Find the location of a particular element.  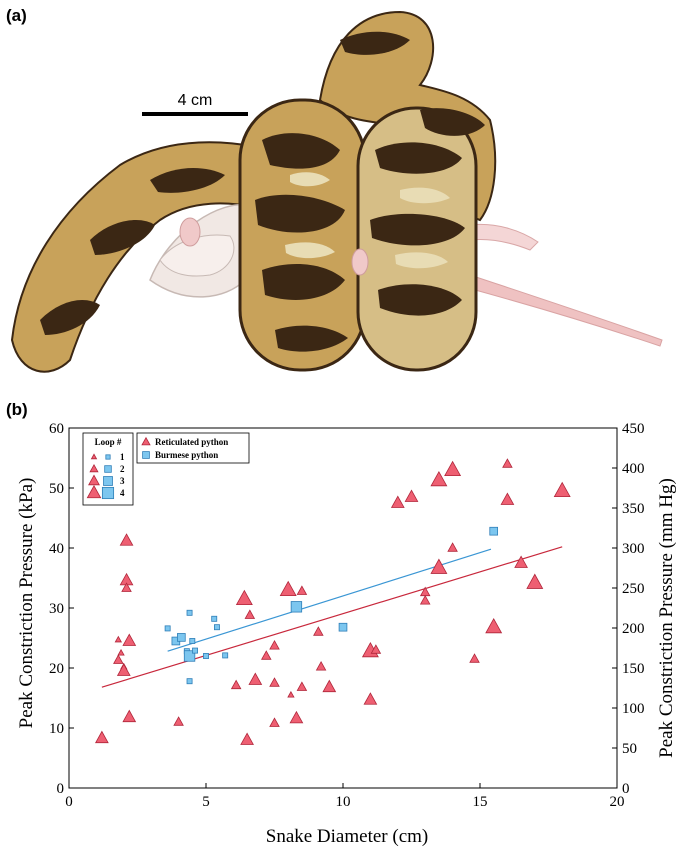

legend-species-label: Reticulated python is located at coordinates (191, 442).